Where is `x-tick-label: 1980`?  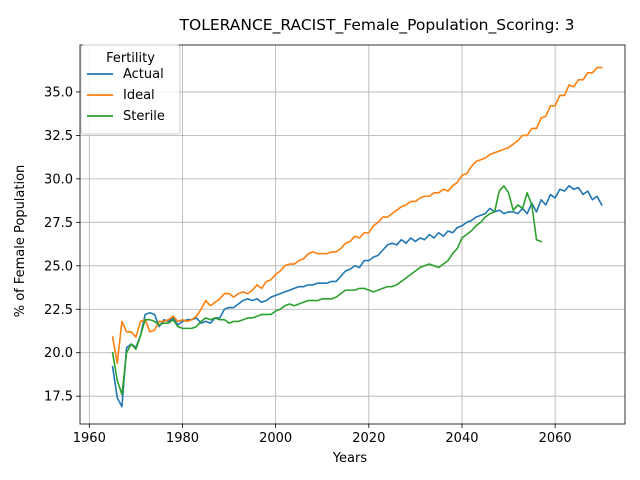 x-tick-label: 1980 is located at coordinates (182, 438).